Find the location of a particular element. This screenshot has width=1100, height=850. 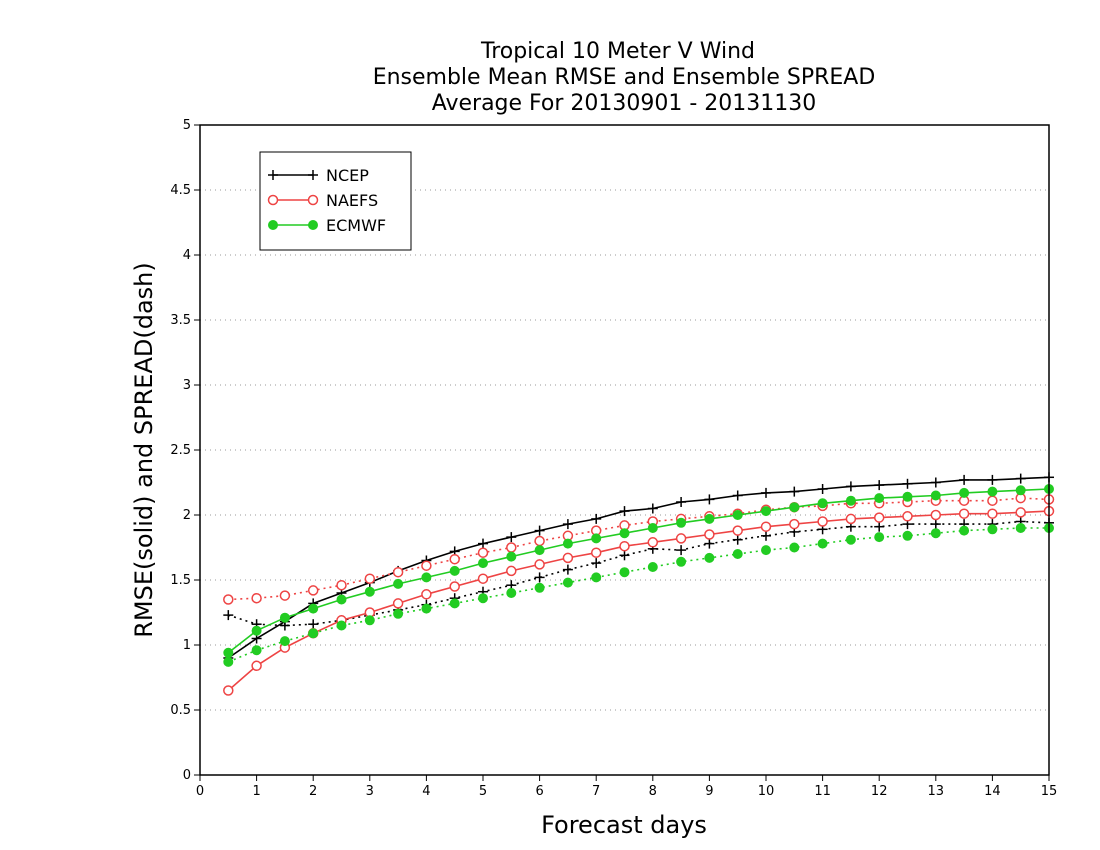

y-tick-label-4: 2 is located at coordinates (187, 515).